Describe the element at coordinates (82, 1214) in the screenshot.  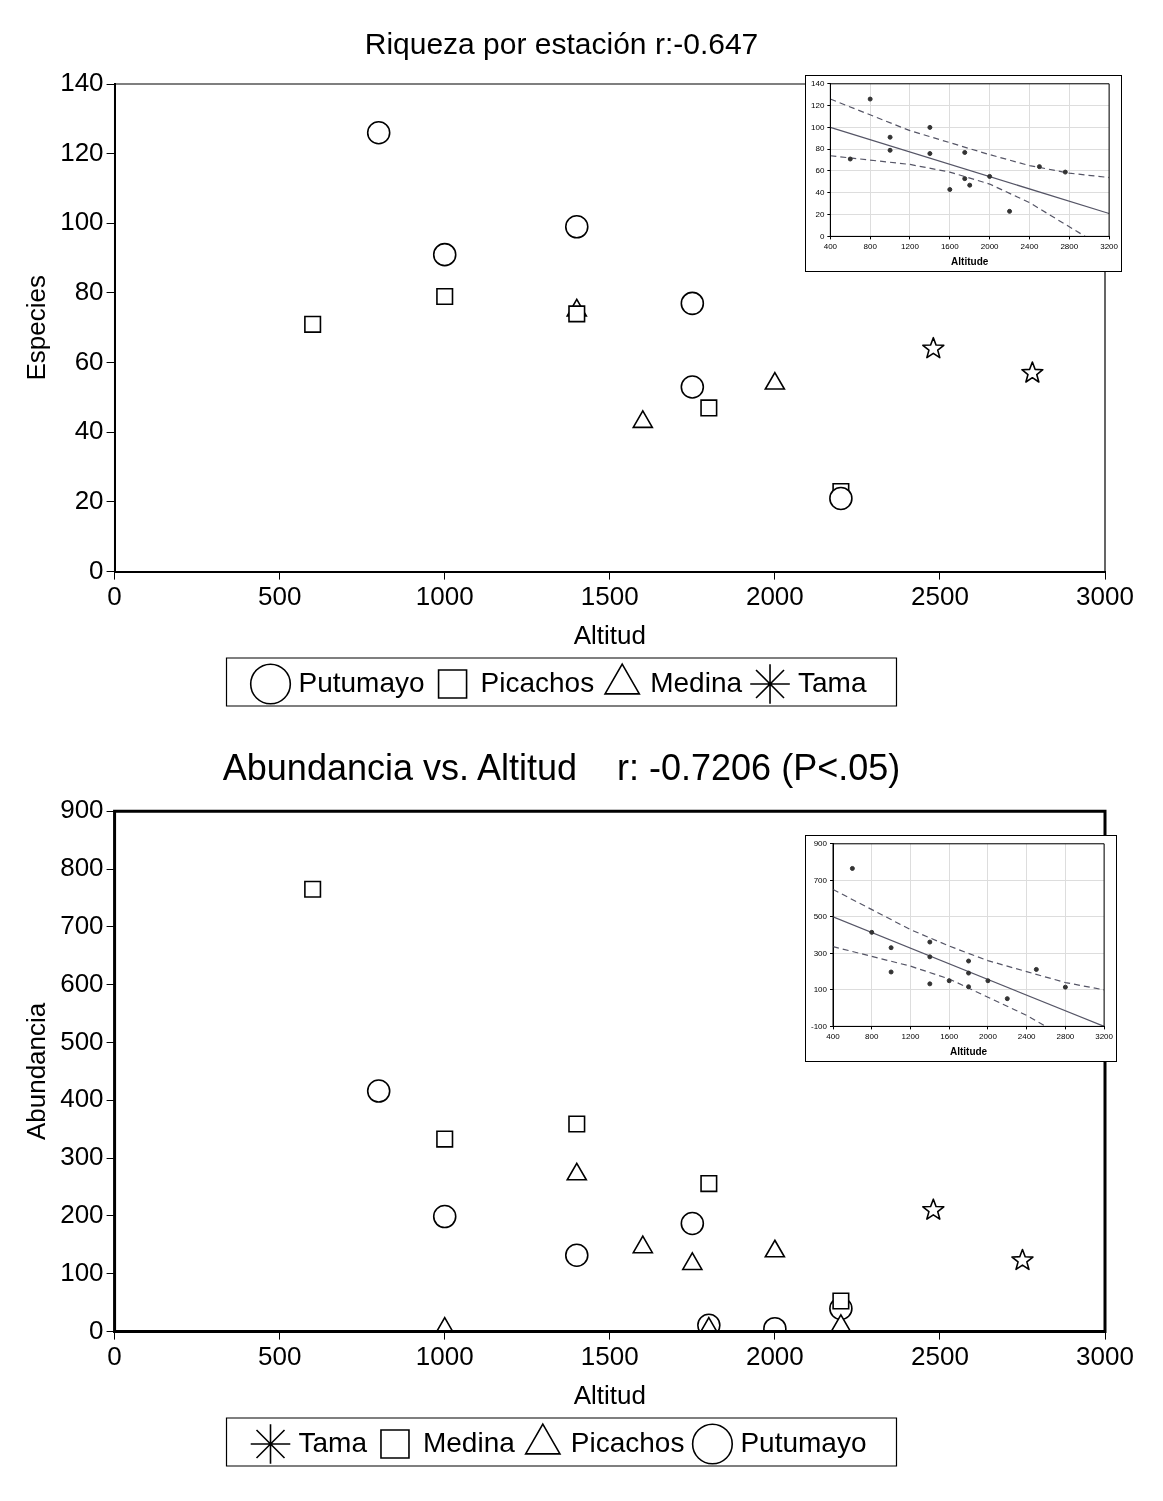
I see `y-tick-label: 200` at that location.